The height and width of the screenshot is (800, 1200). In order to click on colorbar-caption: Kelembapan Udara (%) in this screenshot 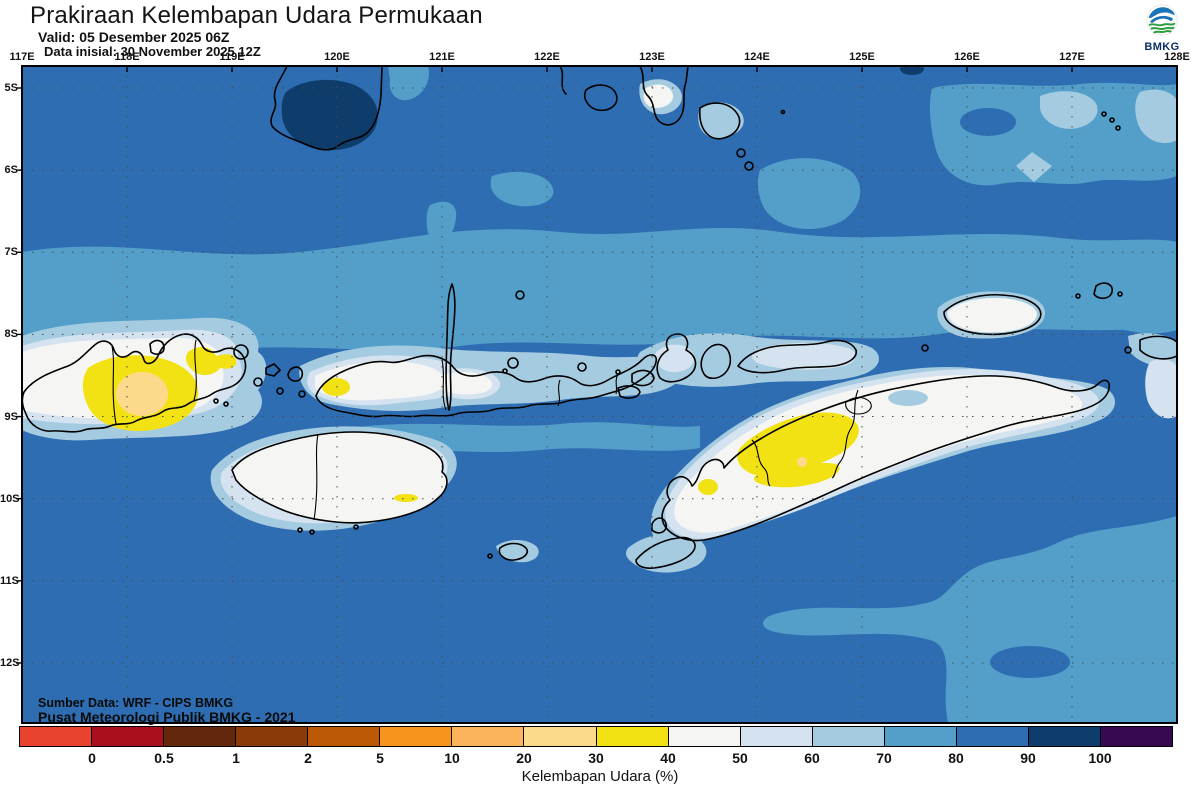, I will do `click(600, 776)`.